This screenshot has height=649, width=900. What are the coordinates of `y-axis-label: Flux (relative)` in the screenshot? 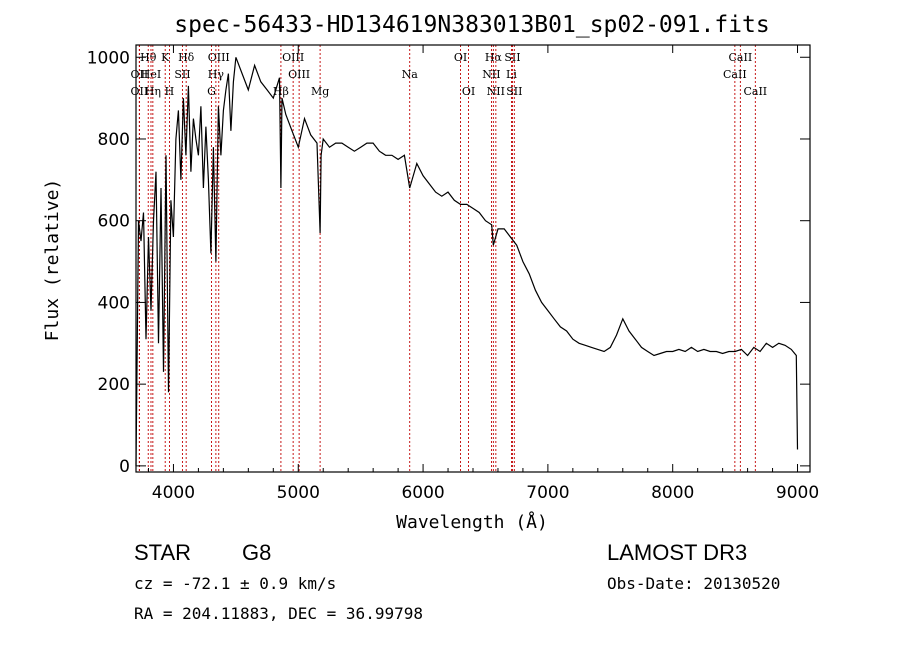 It's located at (52, 260).